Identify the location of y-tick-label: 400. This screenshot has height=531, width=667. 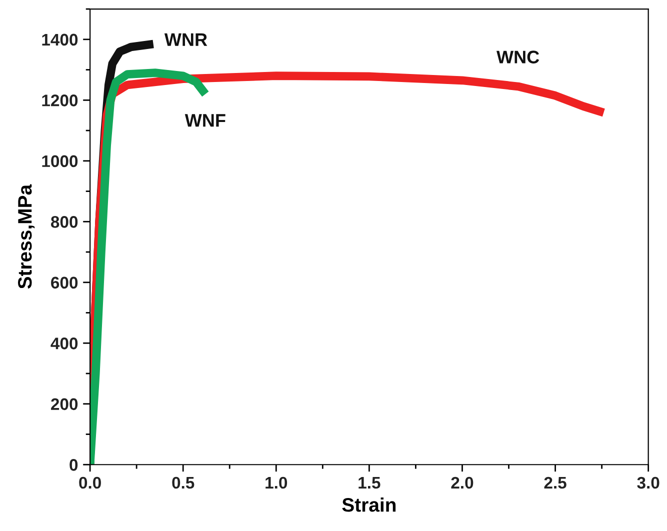
(64, 344).